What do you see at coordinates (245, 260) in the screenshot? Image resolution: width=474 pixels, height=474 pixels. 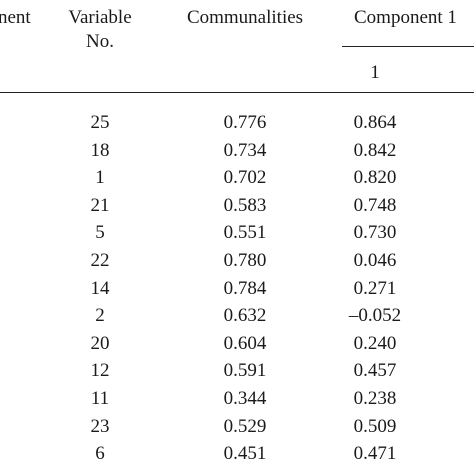 I see `communality-cell: 0.780` at bounding box center [245, 260].